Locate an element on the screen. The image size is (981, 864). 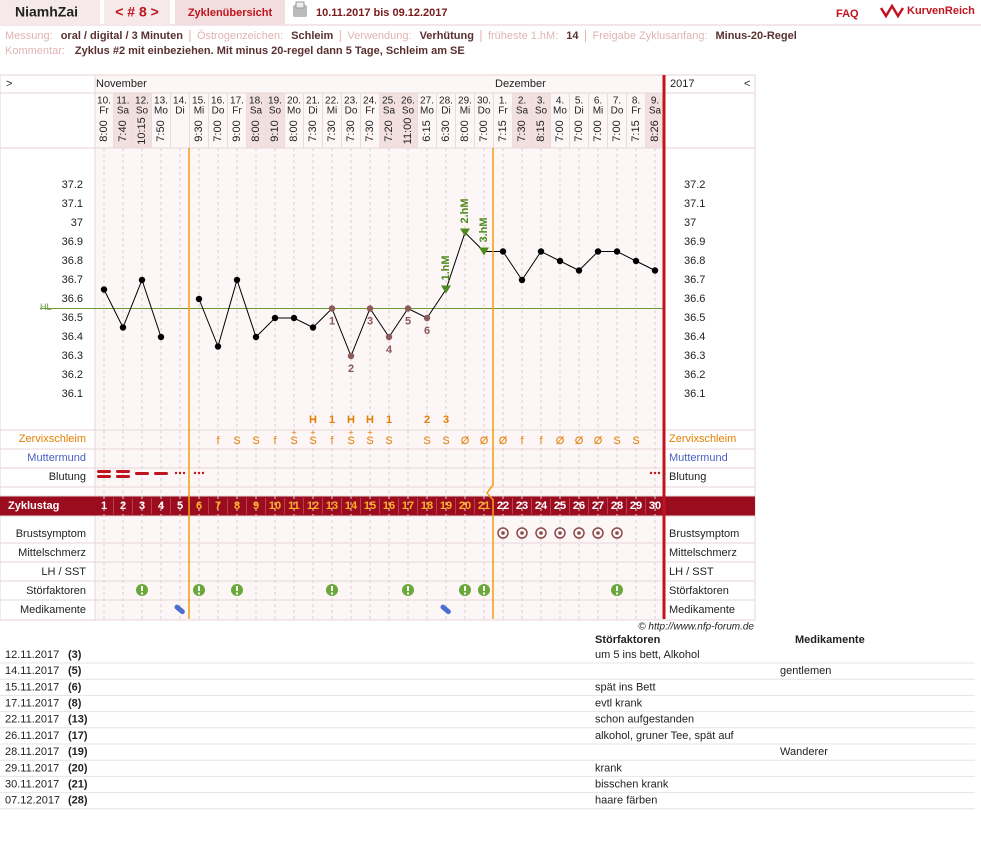
table-date: 17.11.2017 is located at coordinates (32, 704).